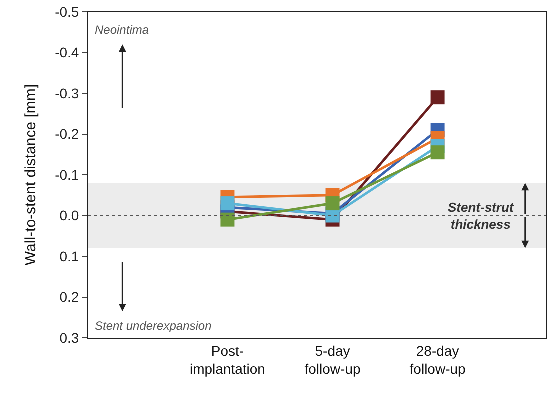 This screenshot has width=548, height=400. I want to click on x-tick-label: Post- implantation, so click(228, 359).